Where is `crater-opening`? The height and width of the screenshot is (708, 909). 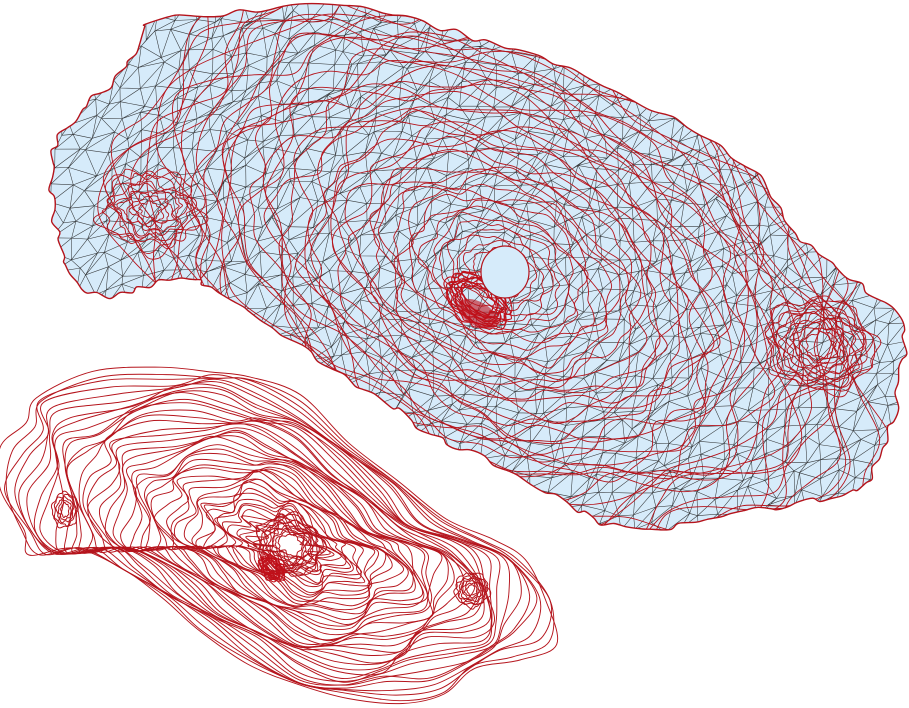 crater-opening is located at coordinates (505, 272).